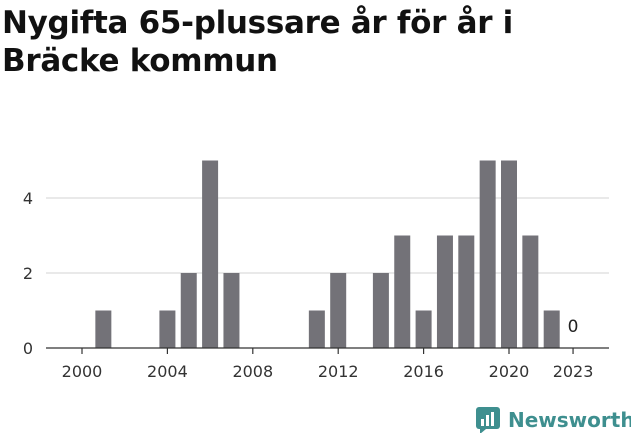 This screenshot has height=439, width=631. I want to click on x-tick-label: 2004, so click(167, 371).